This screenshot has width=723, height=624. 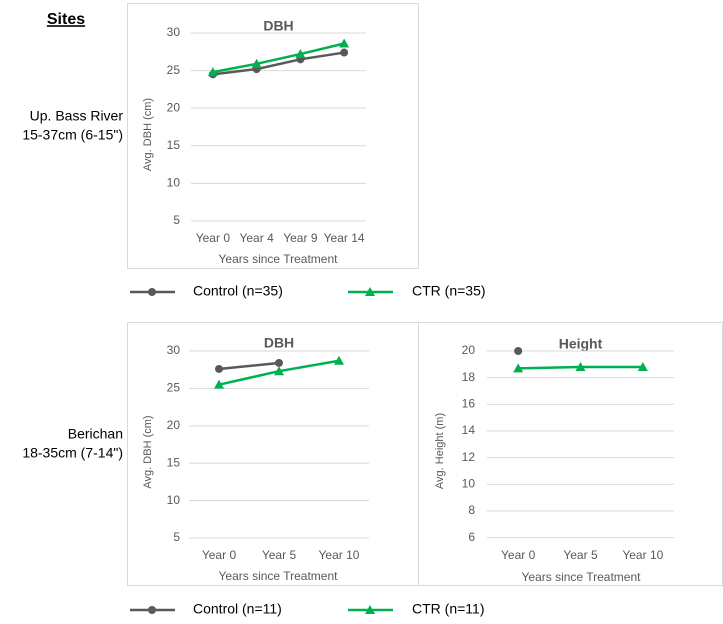 I want to click on site-name: Up. Bass River, so click(x=77, y=116).